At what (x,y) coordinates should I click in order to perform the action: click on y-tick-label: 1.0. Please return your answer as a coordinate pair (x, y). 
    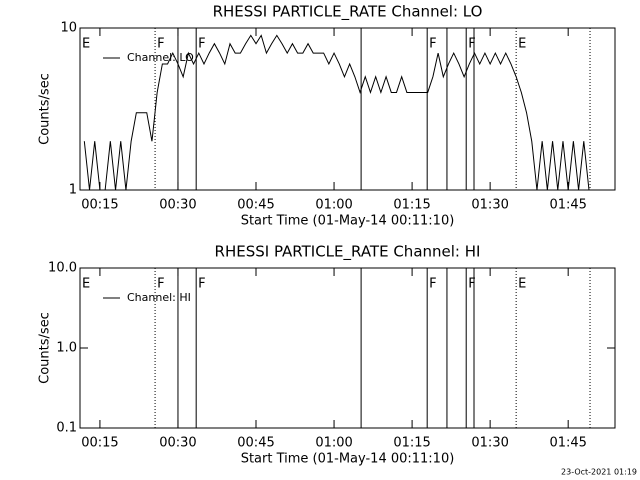
    Looking at the image, I should click on (66, 348).